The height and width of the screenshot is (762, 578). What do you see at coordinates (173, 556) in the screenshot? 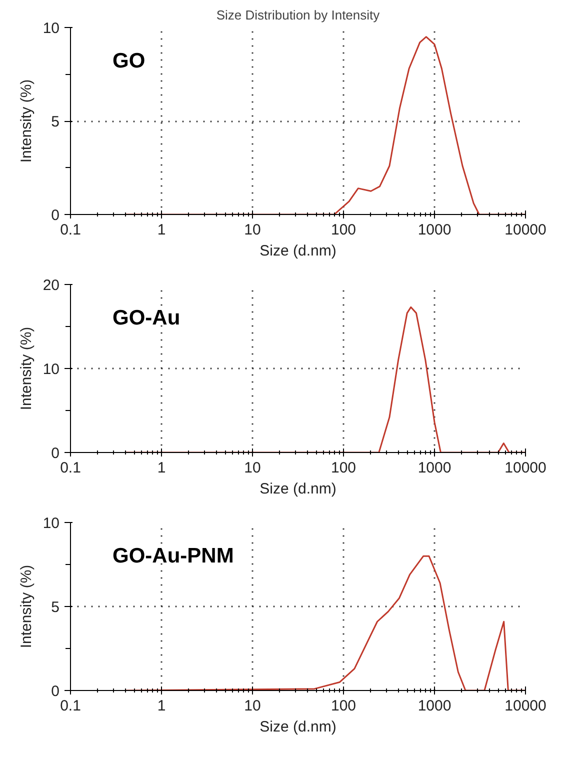
I see `annotation: GO-Au-PNM` at bounding box center [173, 556].